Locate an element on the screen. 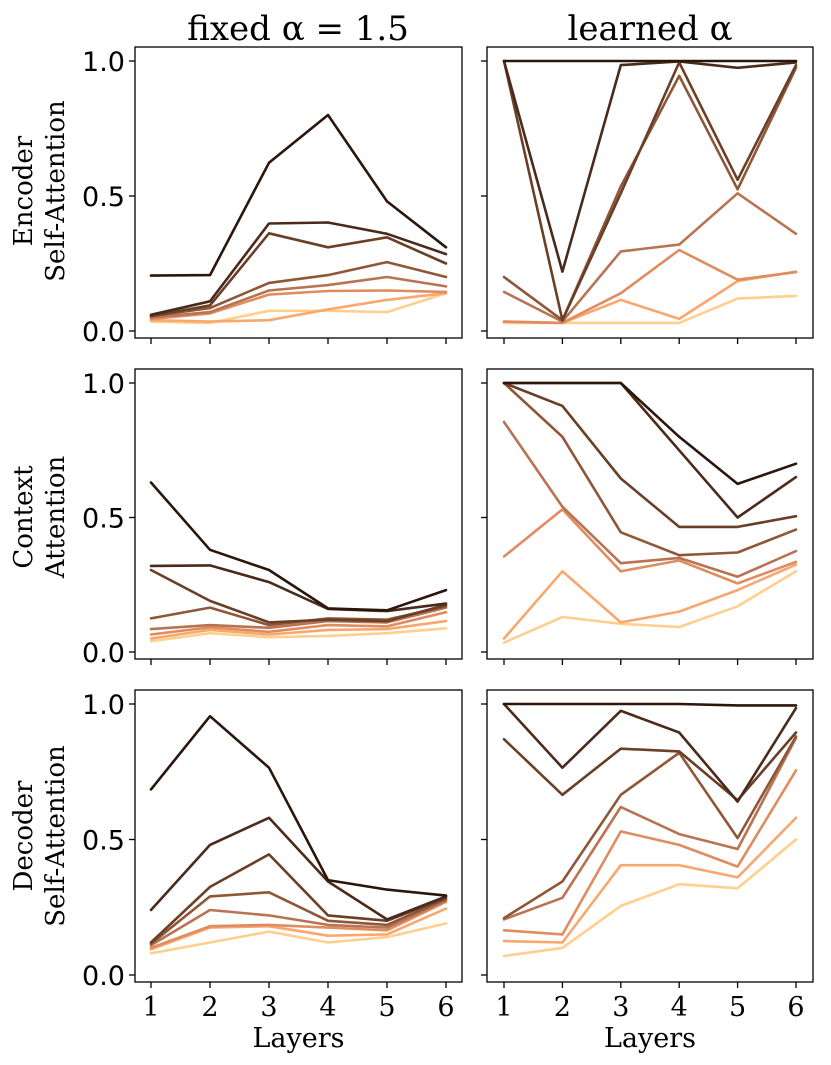 The width and height of the screenshot is (831, 1065). row-label-encoder-line1: Encoder is located at coordinates (24, 190).